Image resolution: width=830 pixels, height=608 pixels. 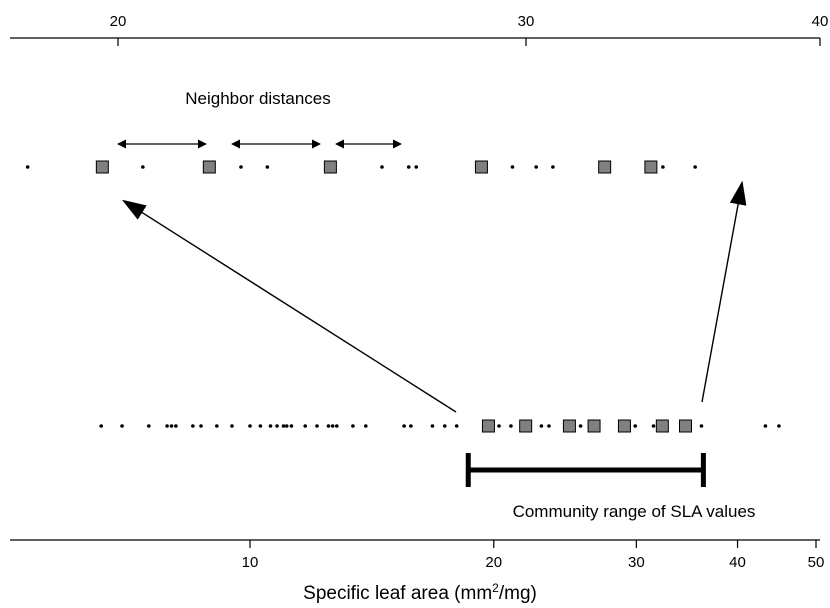 I want to click on bottom-tick-label: 40, so click(x=737, y=562).